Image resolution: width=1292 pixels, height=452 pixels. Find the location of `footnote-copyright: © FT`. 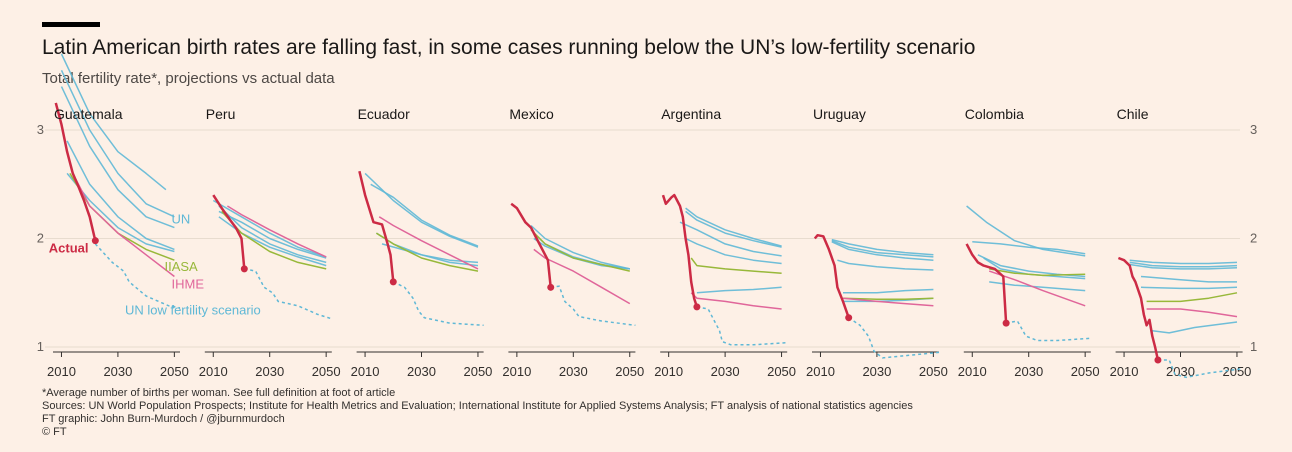

footnote-copyright: © FT is located at coordinates (54, 432).